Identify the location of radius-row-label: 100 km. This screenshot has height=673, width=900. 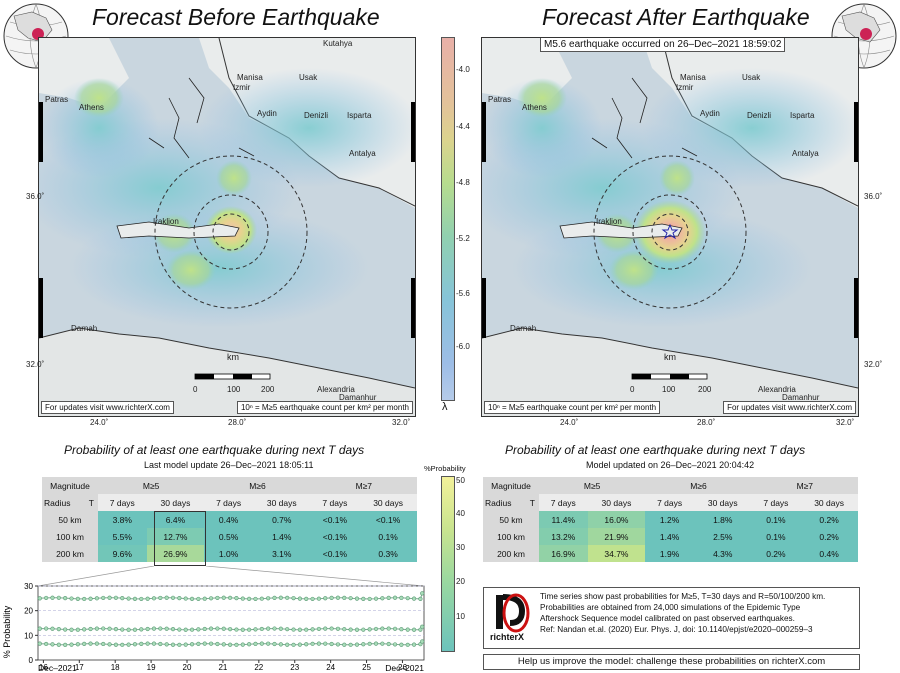
(70, 536).